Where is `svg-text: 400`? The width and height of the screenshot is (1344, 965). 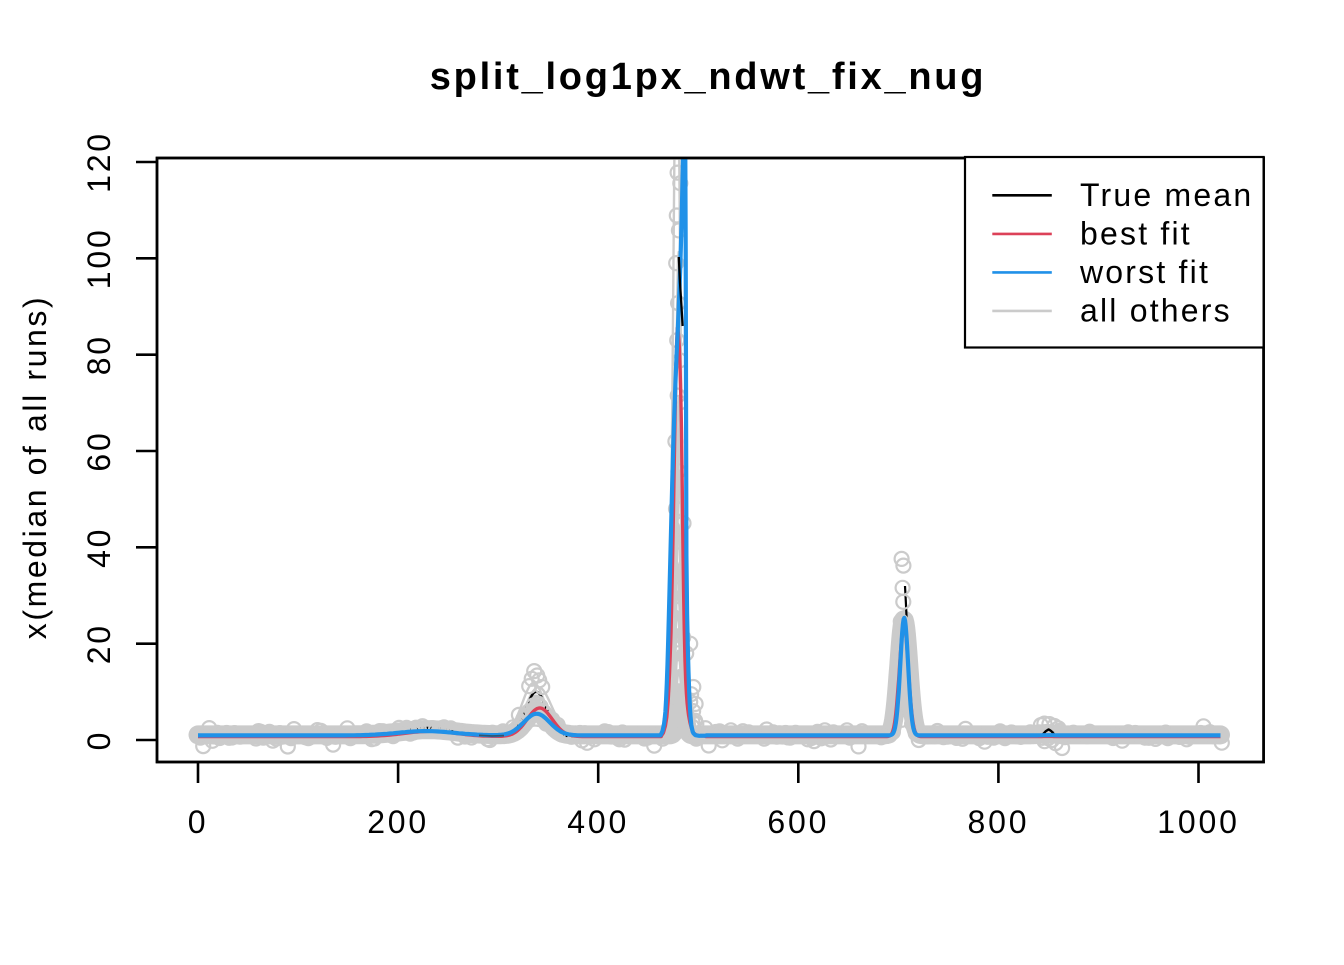 svg-text: 400 is located at coordinates (598, 822).